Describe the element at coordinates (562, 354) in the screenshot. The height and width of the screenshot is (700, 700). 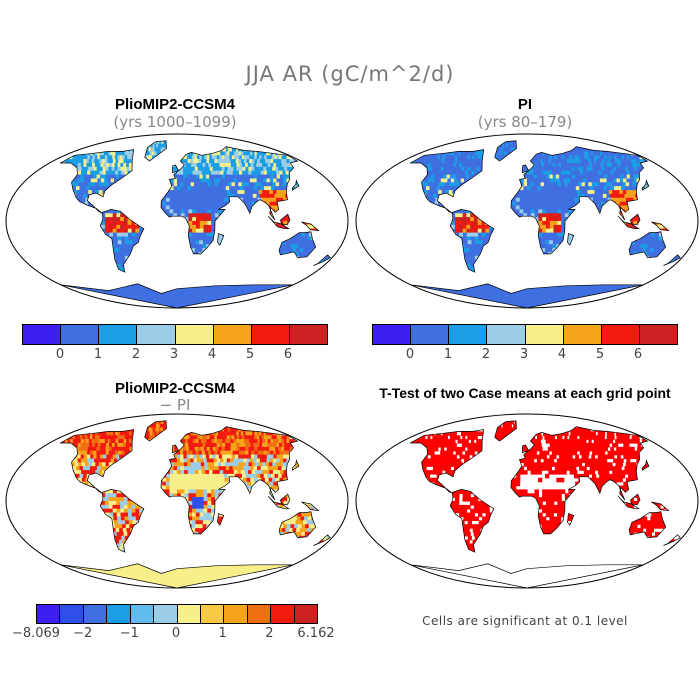
I see `colorbar-tick-label: 4` at that location.